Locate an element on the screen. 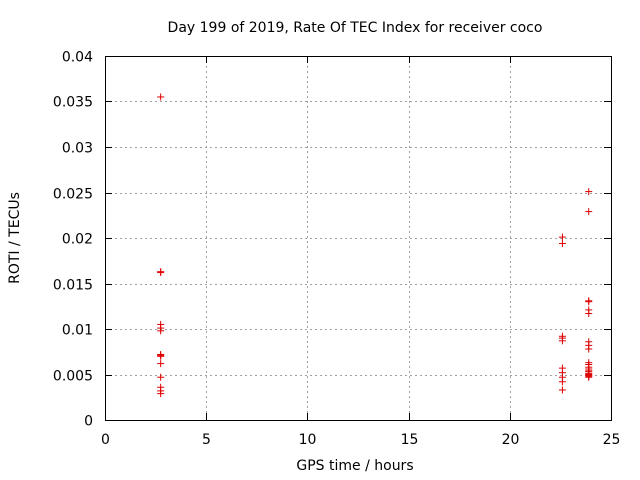  y-tick-label: 0.035 is located at coordinates (73, 103).